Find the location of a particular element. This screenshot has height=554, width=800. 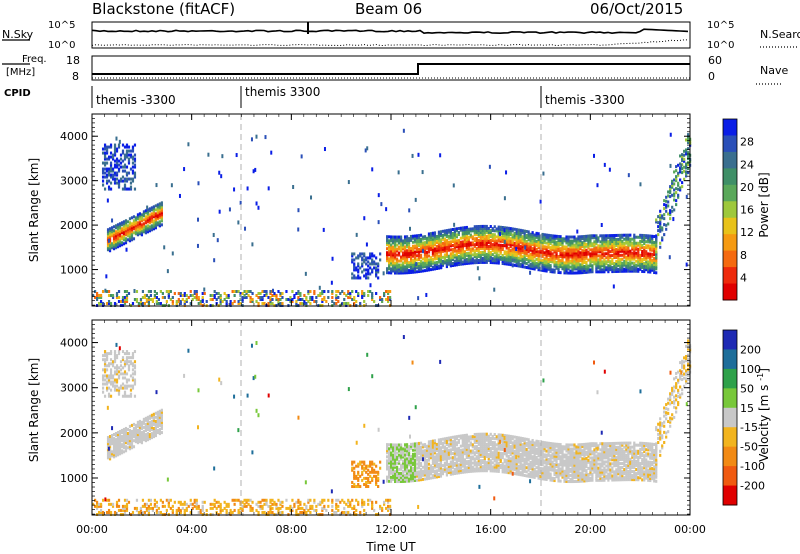

noise-right-tick-bottom: 10^0 is located at coordinates (720, 45).